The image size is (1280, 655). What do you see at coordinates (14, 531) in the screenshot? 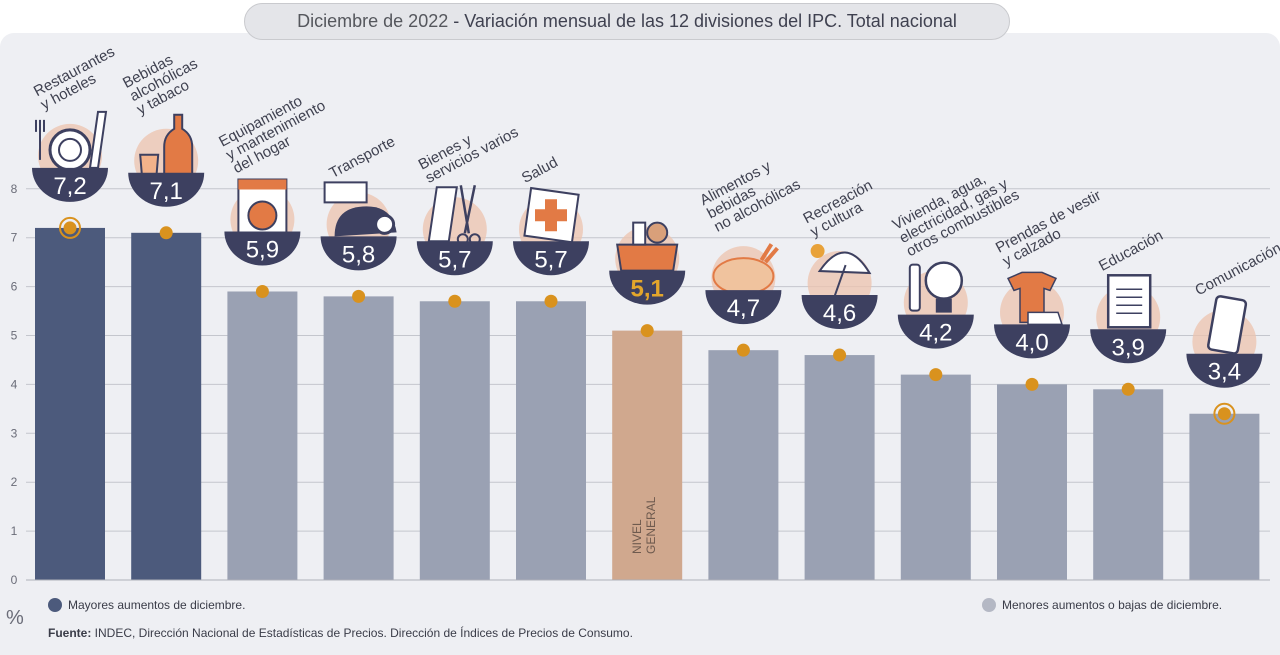
I see `y-tick-label: 1` at bounding box center [14, 531].